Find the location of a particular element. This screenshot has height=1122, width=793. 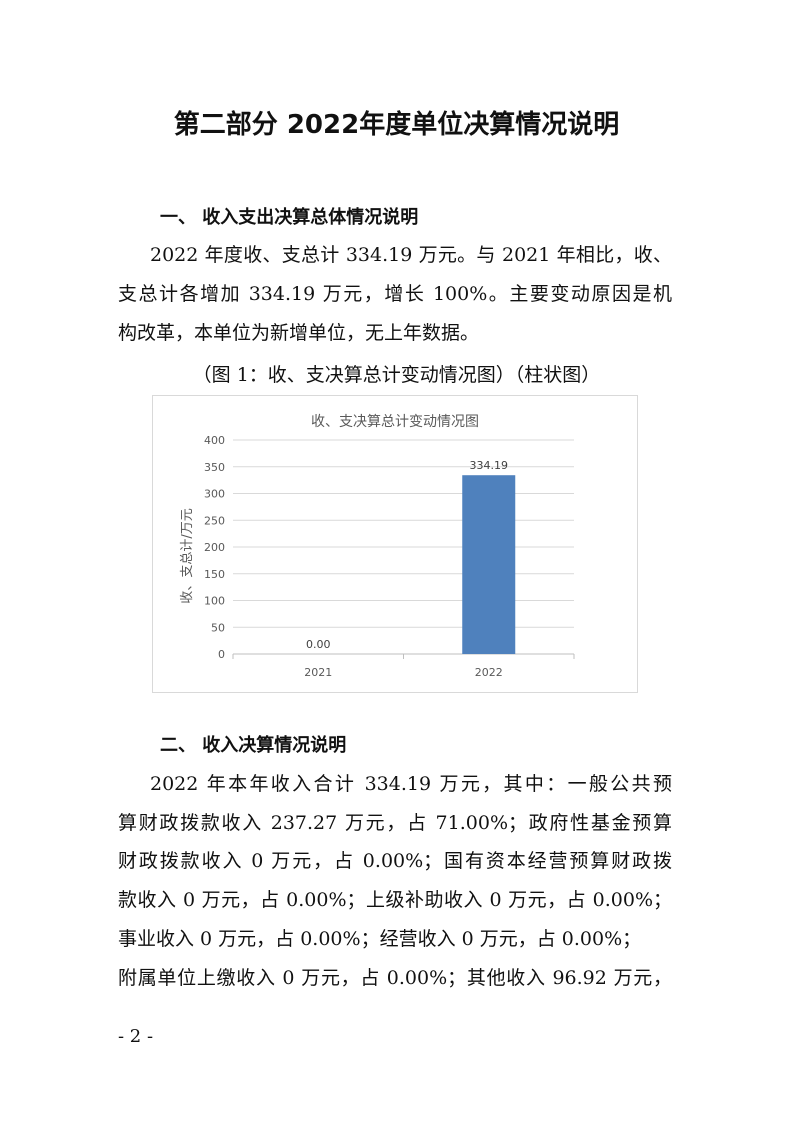

paragraph-line: 事业收入 0 万元，占 0.00%；经营收入 0 万元，占 0.00%； is located at coordinates (380, 939).